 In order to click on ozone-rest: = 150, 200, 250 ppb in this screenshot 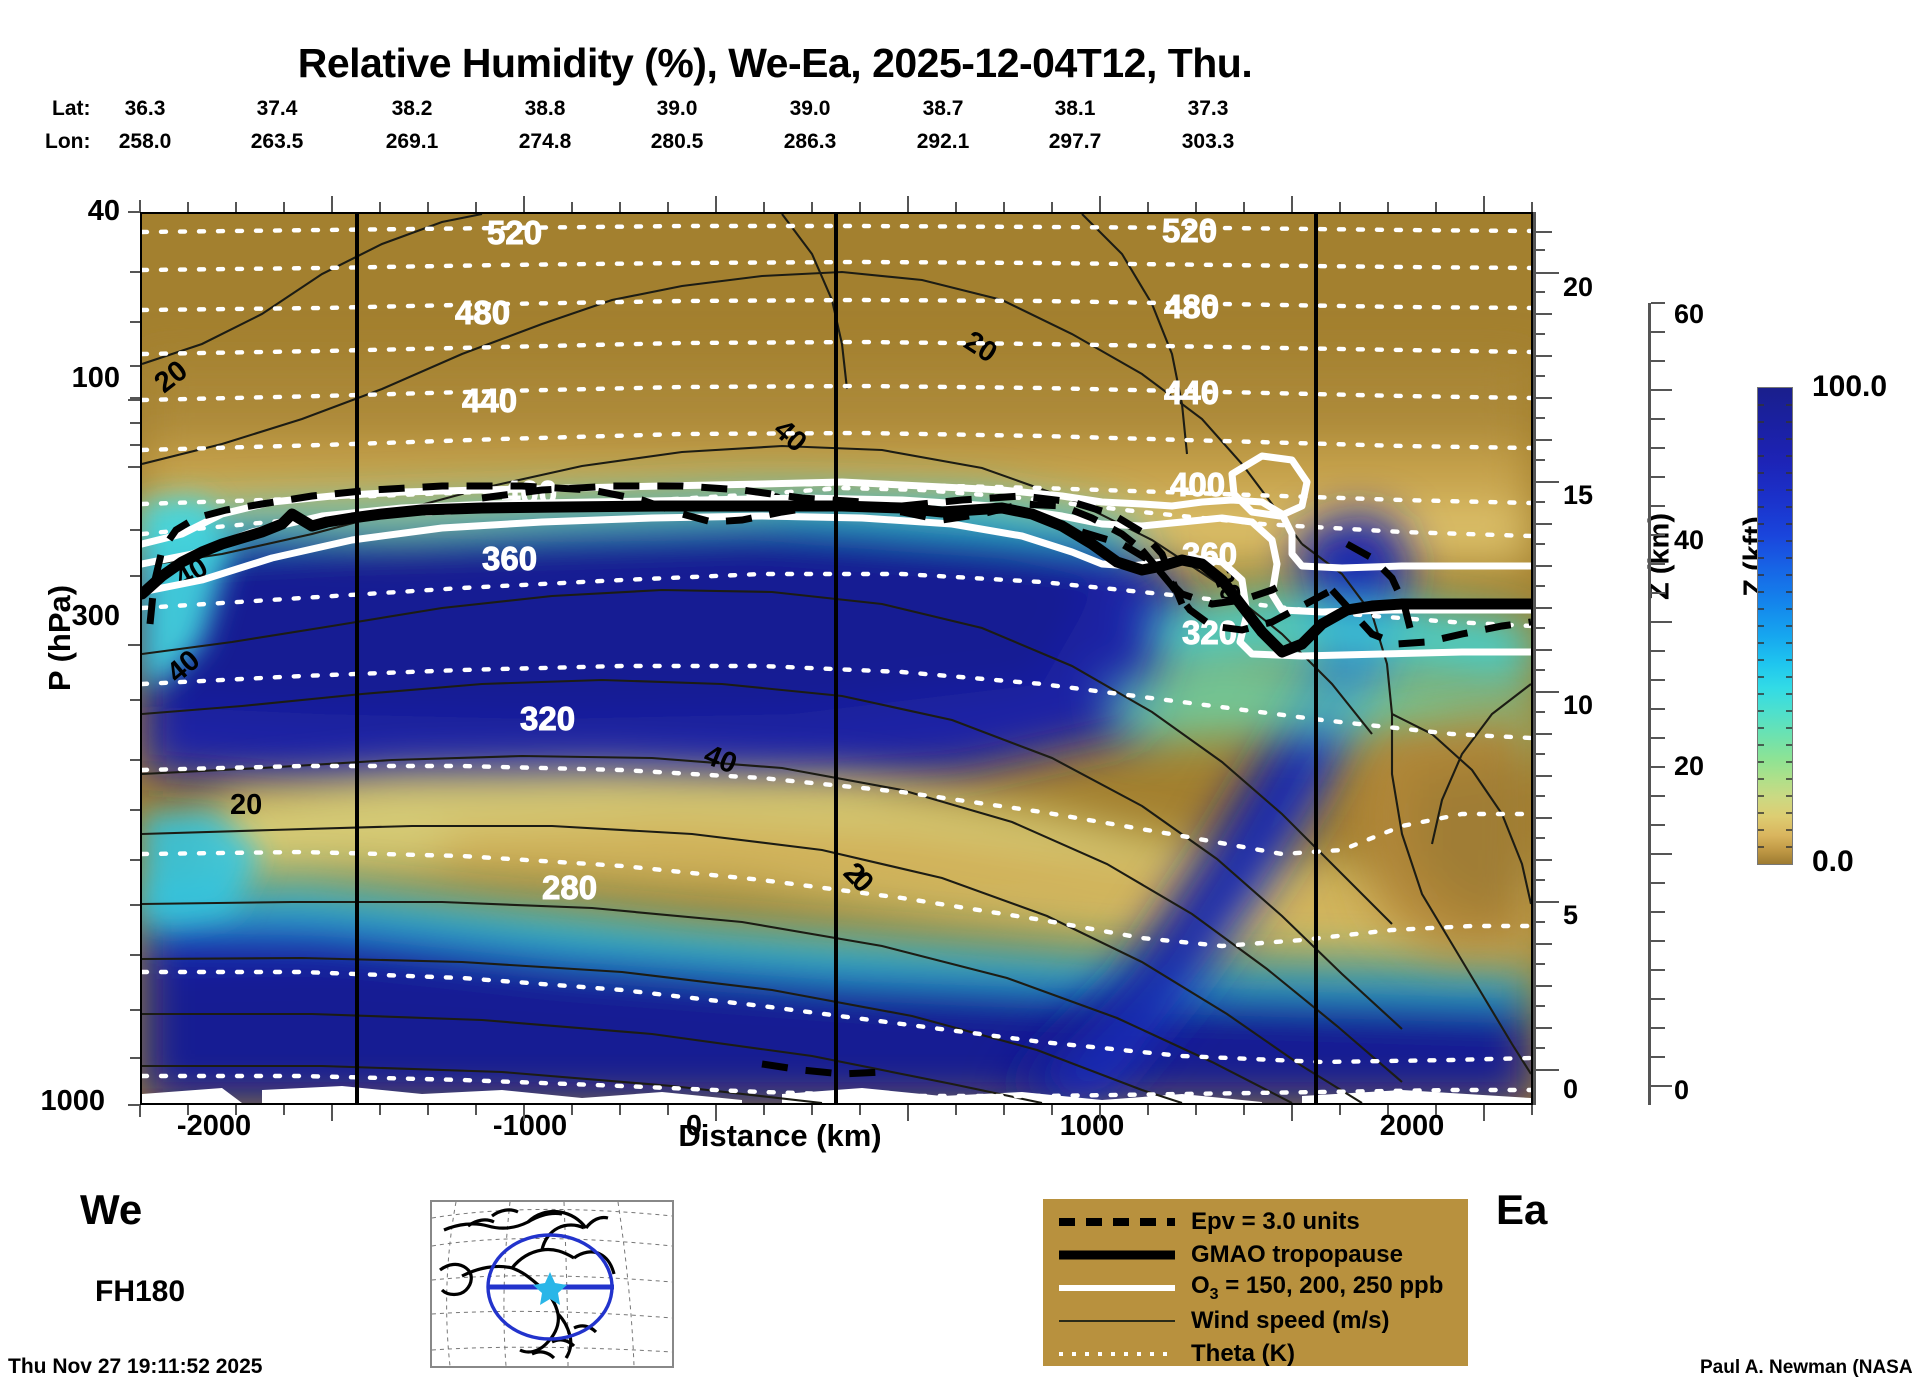, I will do `click(1331, 1285)`.